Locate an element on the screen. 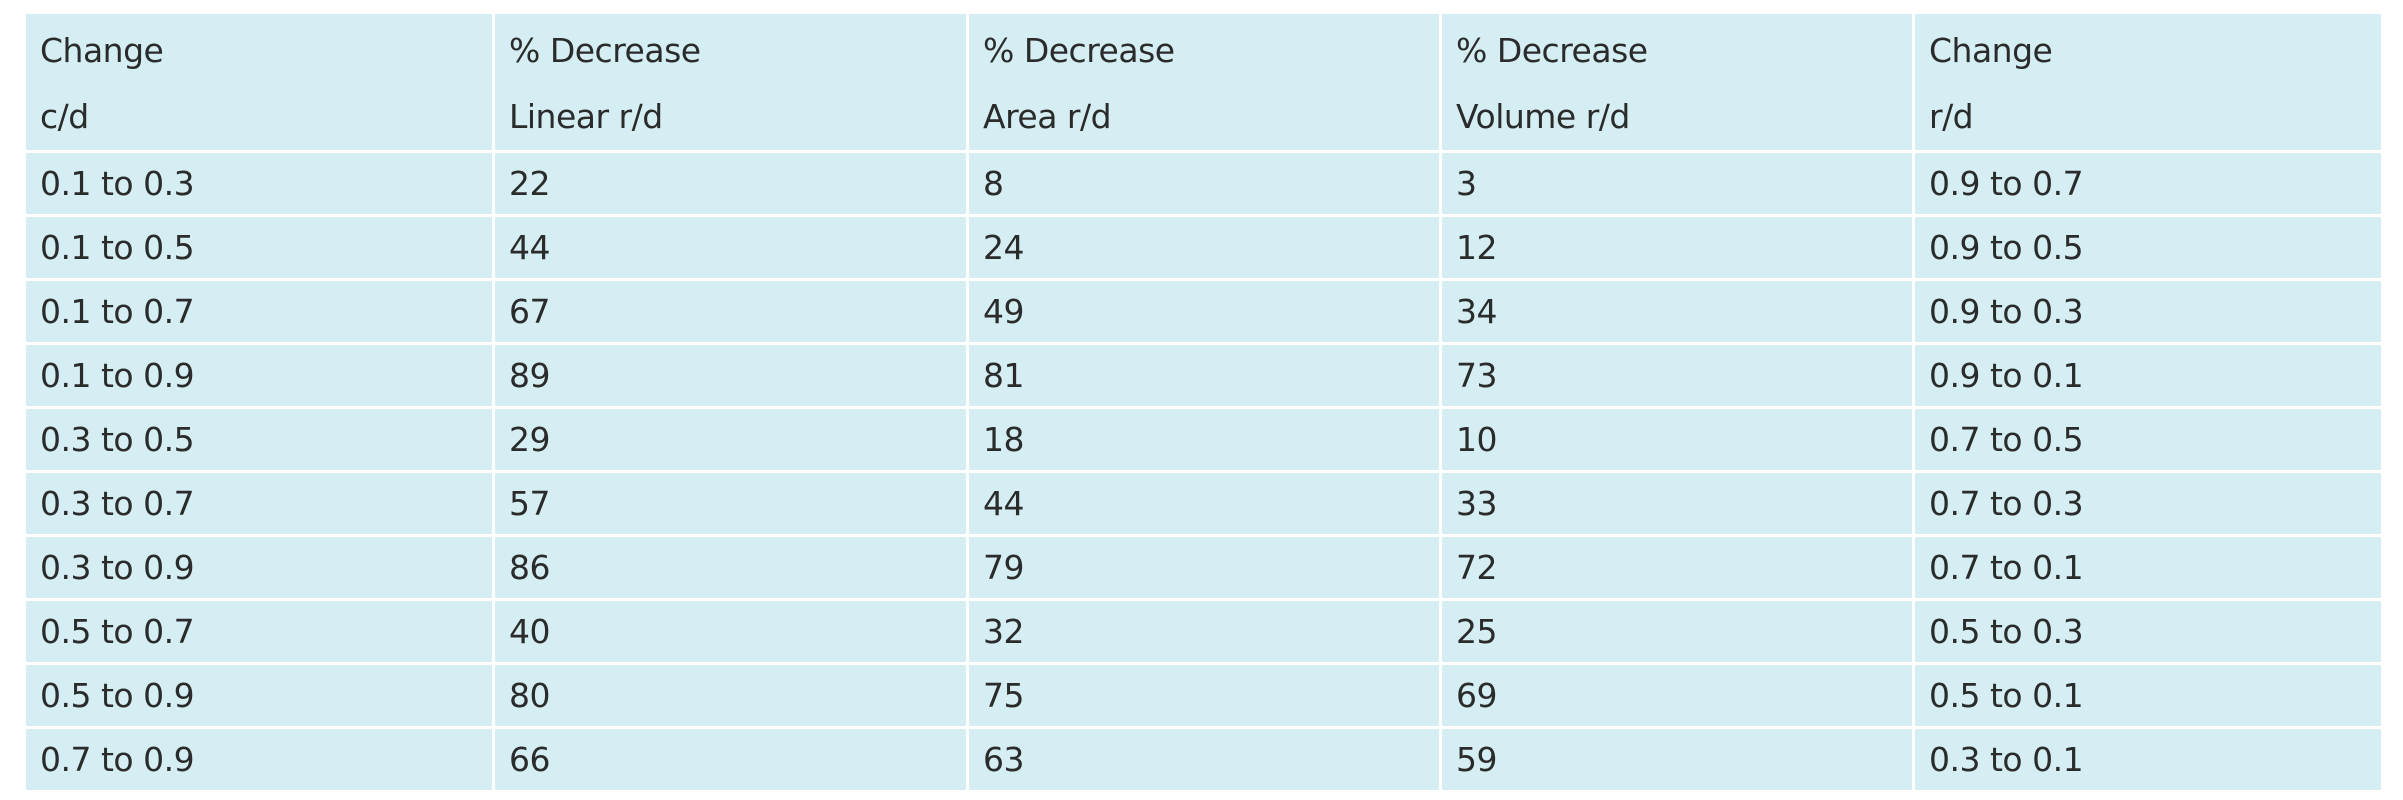  cell-volume: 73 is located at coordinates (1677, 375).